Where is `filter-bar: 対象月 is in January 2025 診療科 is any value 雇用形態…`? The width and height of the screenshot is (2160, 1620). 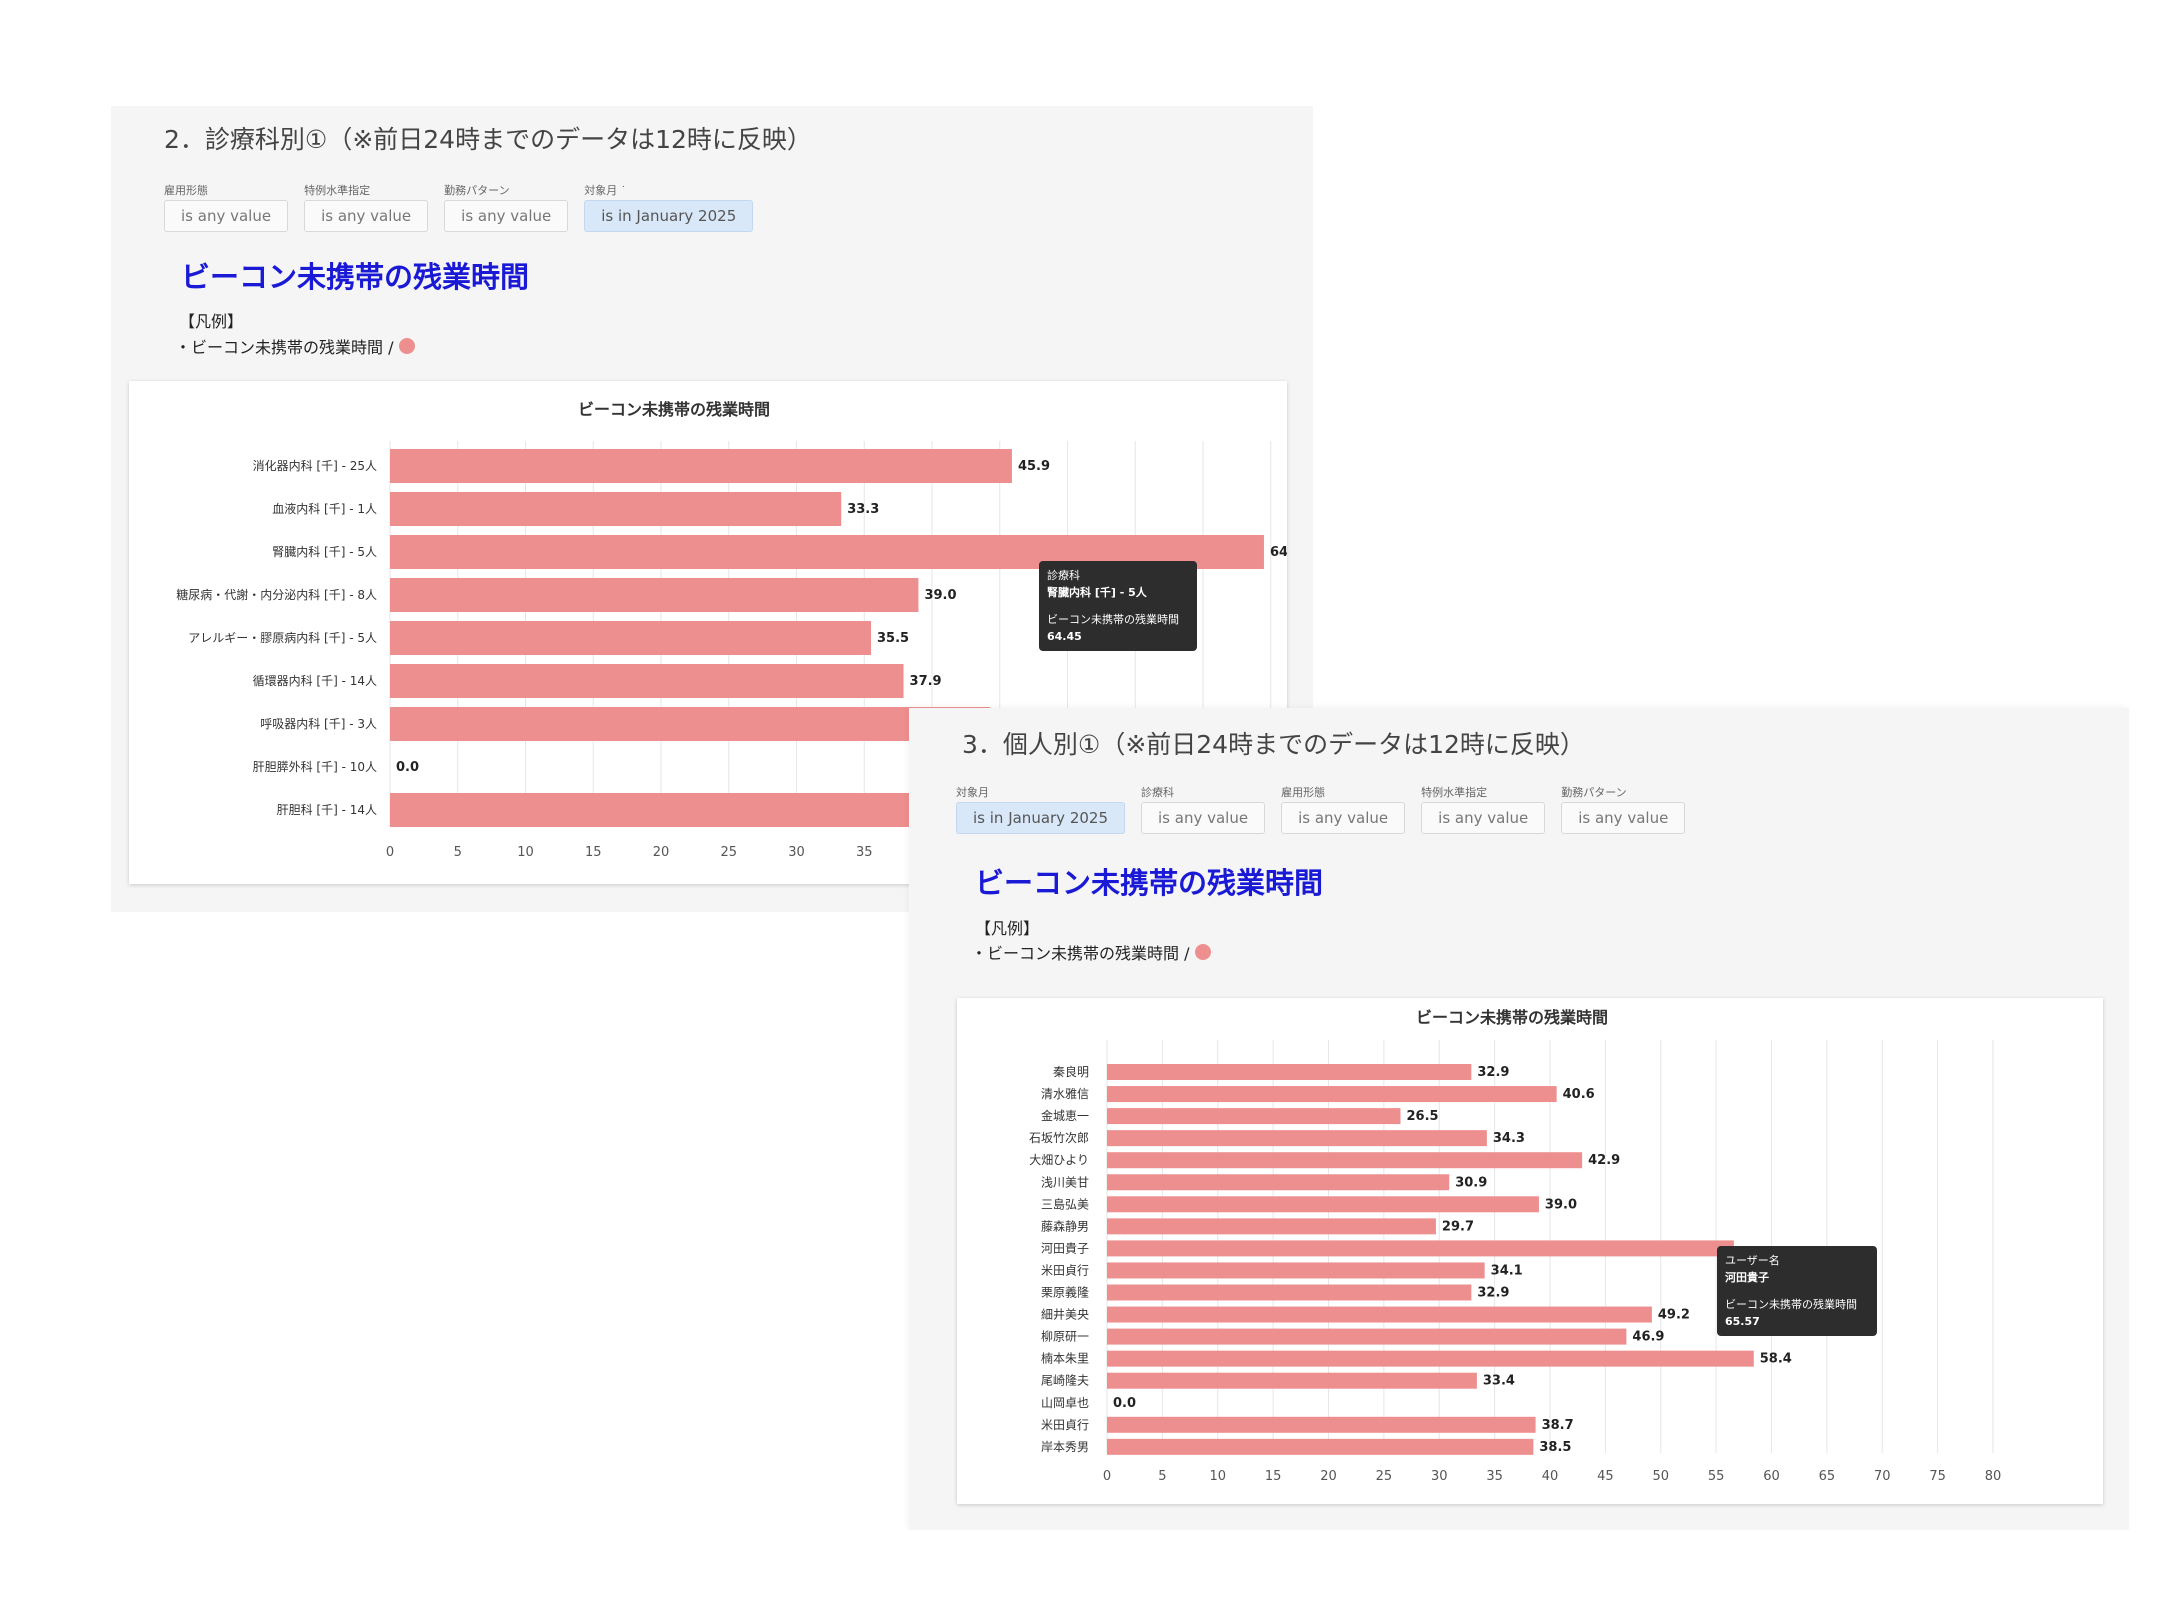
filter-bar: 対象月 is in January 2025 診療科 is any value 雇用形態… is located at coordinates (1321, 809).